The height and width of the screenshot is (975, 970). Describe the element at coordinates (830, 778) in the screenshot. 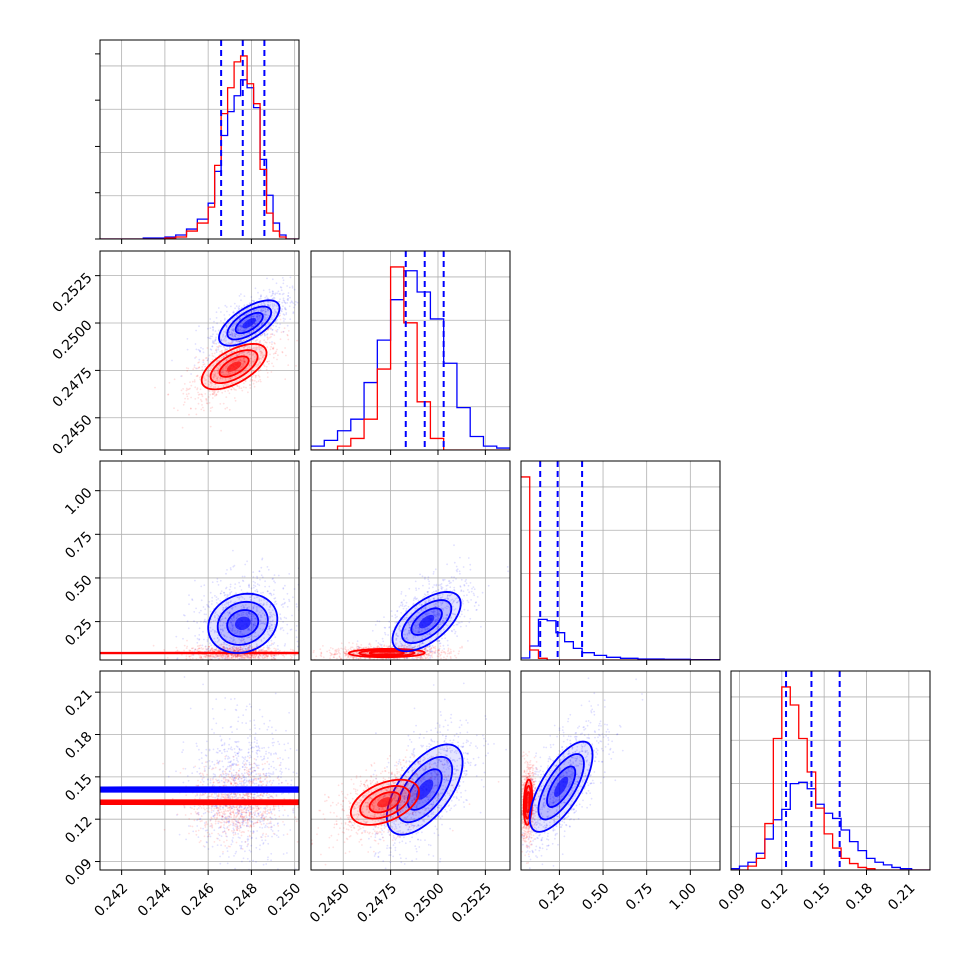

I see `histogram-step-line` at that location.